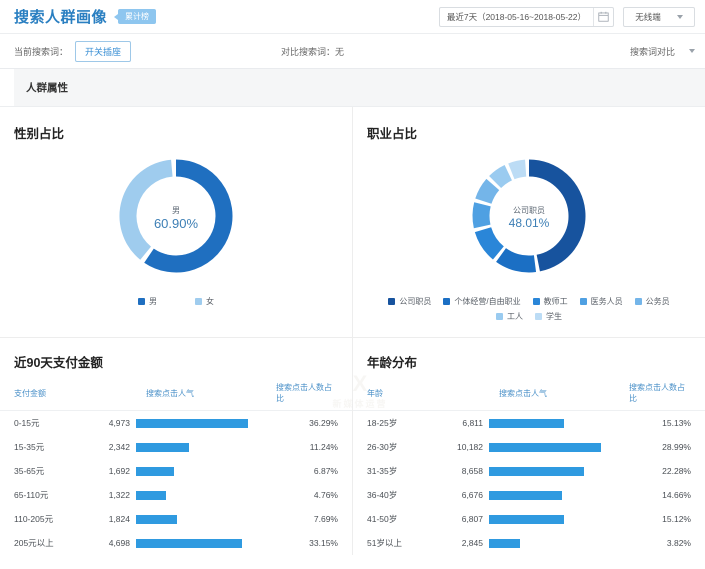 This screenshot has height=569, width=705. What do you see at coordinates (509, 316) in the screenshot?
I see `legend-item: 工人` at bounding box center [509, 316].